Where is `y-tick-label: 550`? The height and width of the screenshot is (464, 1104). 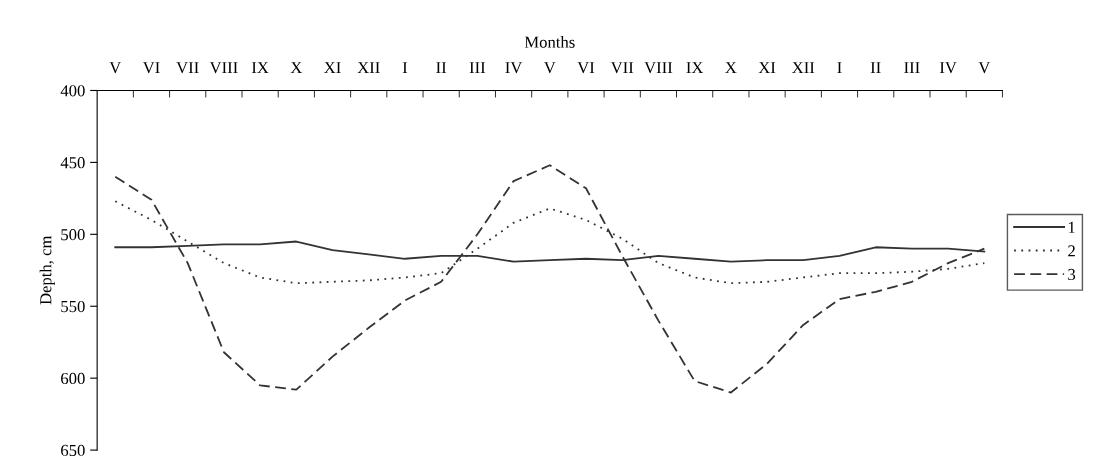 y-tick-label: 550 is located at coordinates (73, 306).